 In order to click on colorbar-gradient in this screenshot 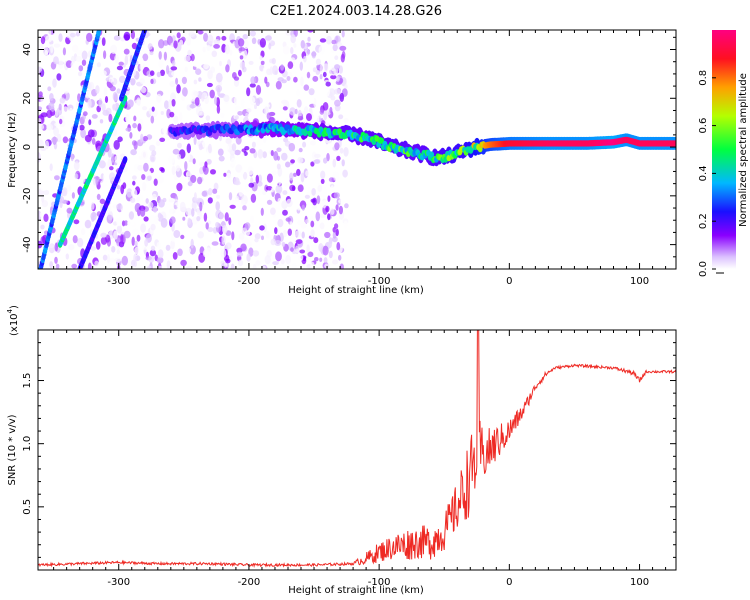, I will do `click(724, 149)`.